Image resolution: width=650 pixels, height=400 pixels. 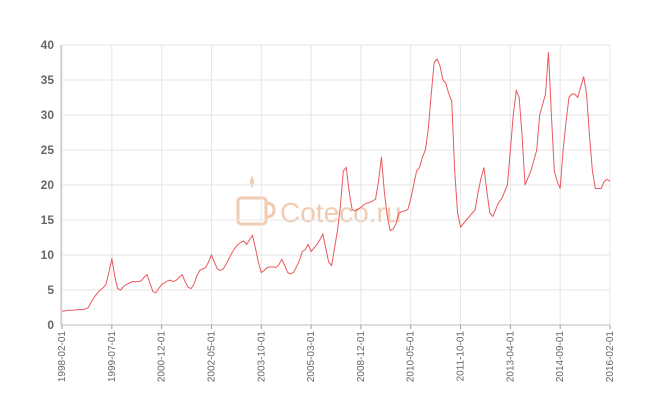 What do you see at coordinates (50, 325) in the screenshot?
I see `y-tick-label: 0` at bounding box center [50, 325].